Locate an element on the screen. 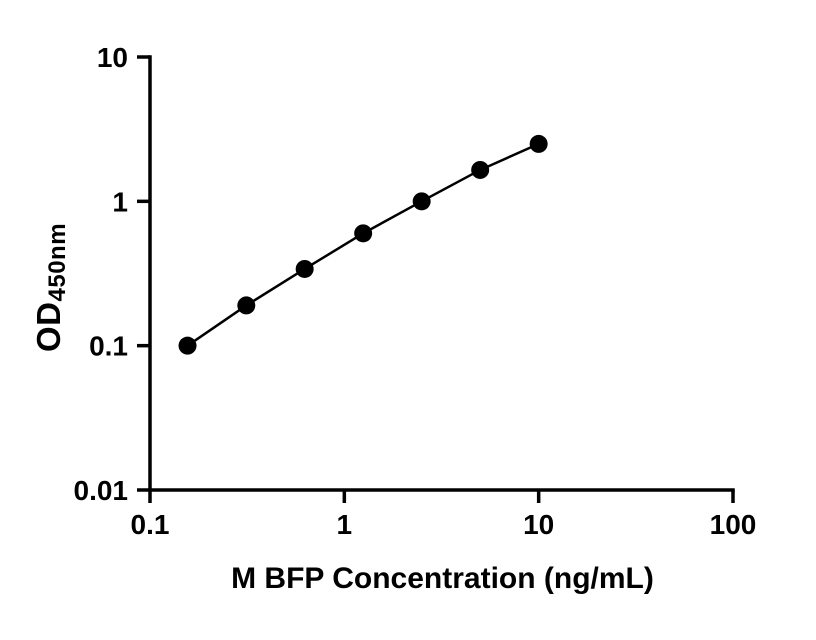 This screenshot has height=640, width=816. y-axis-title-subscript: 450nm is located at coordinates (57, 262).